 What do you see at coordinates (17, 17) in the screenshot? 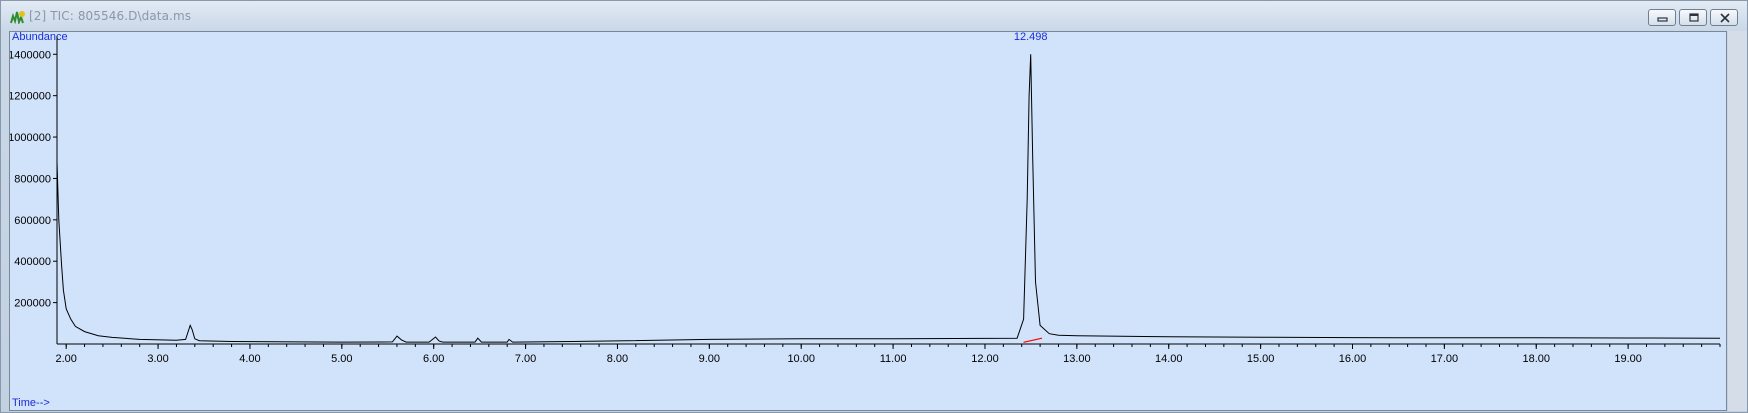
I see `chromatogram-app-icon` at bounding box center [17, 17].